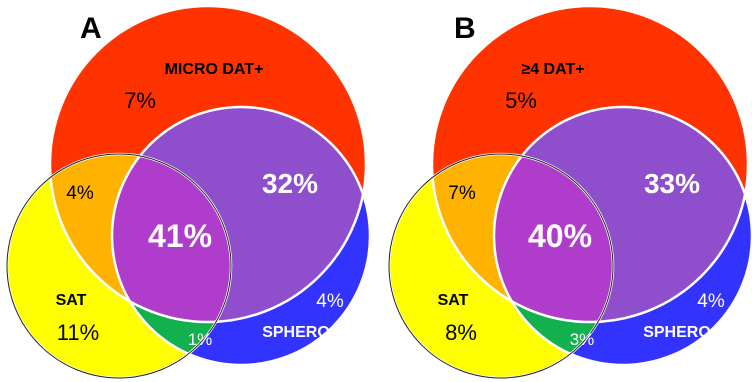  I want to click on region-all-three: 41%, so click(180, 236).